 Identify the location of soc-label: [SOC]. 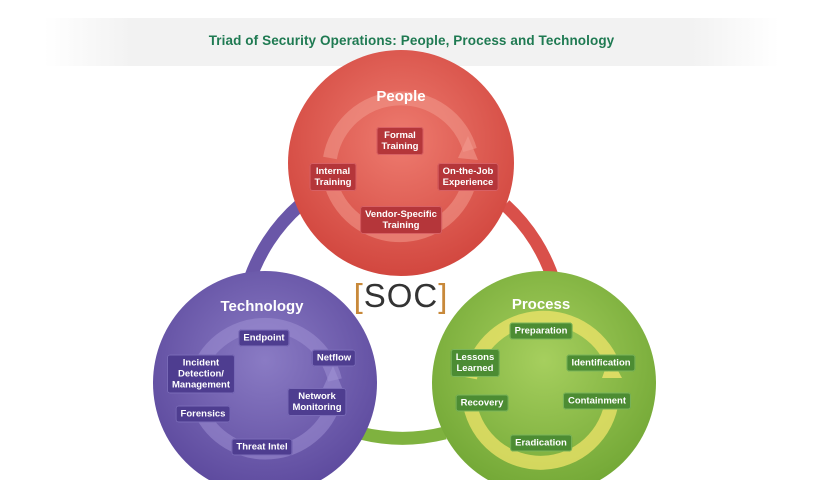
(401, 295).